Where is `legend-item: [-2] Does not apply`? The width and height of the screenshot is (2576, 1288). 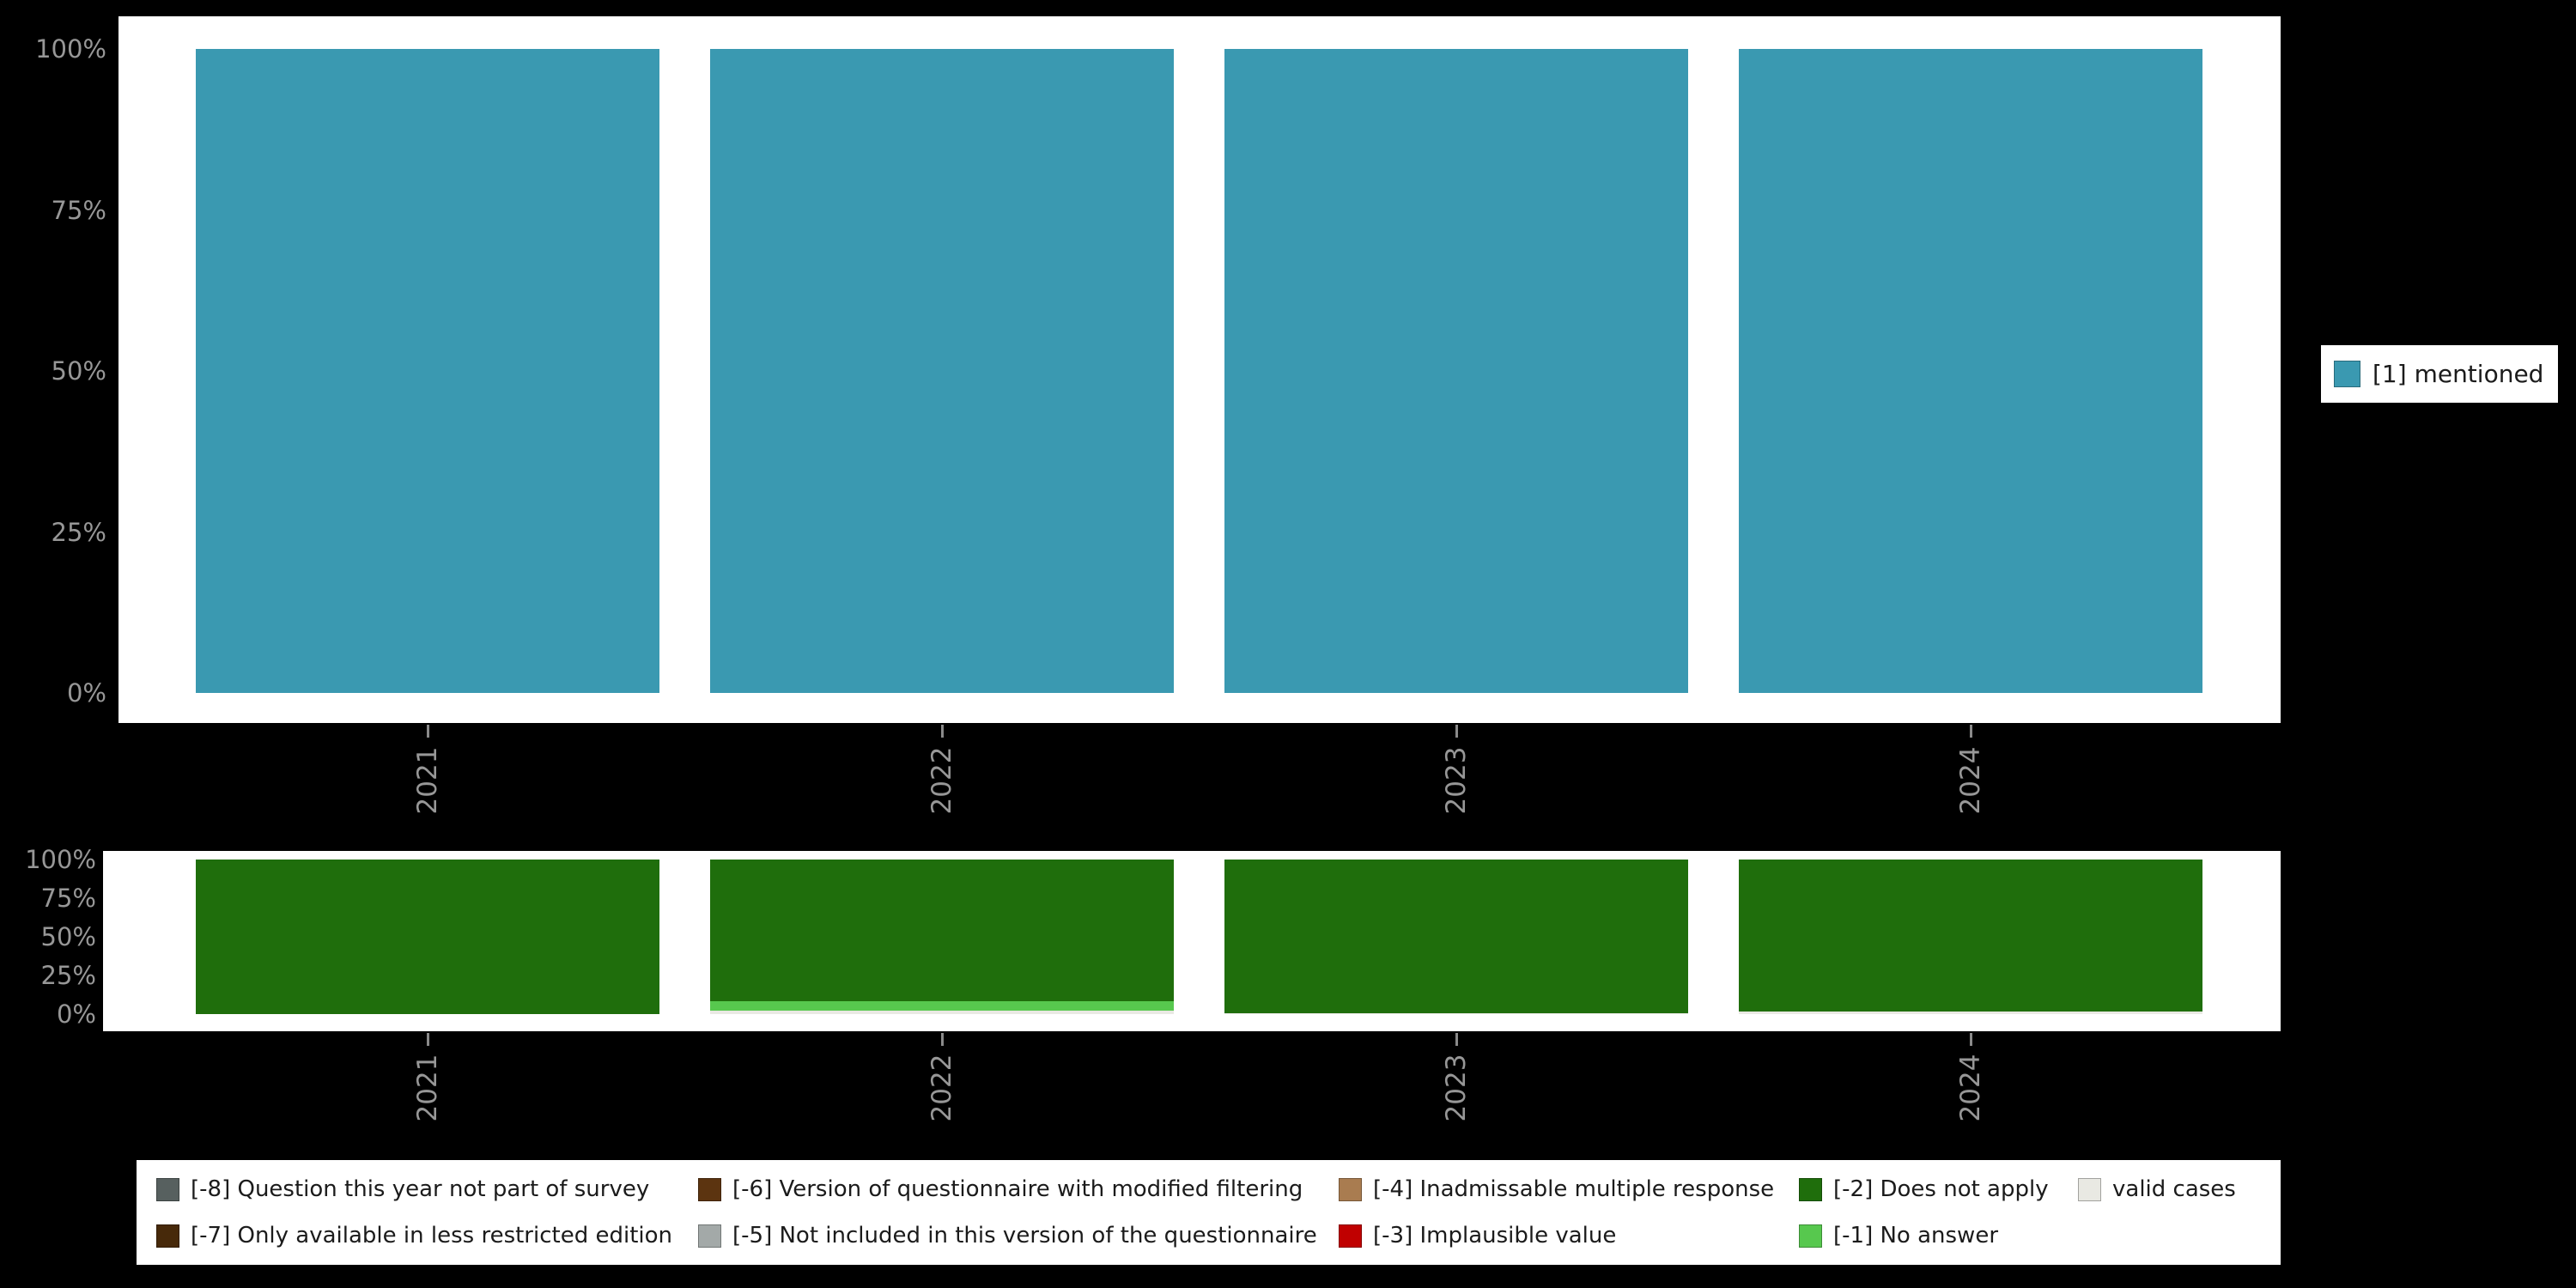 legend-item: [-2] Does not apply is located at coordinates (1938, 1189).